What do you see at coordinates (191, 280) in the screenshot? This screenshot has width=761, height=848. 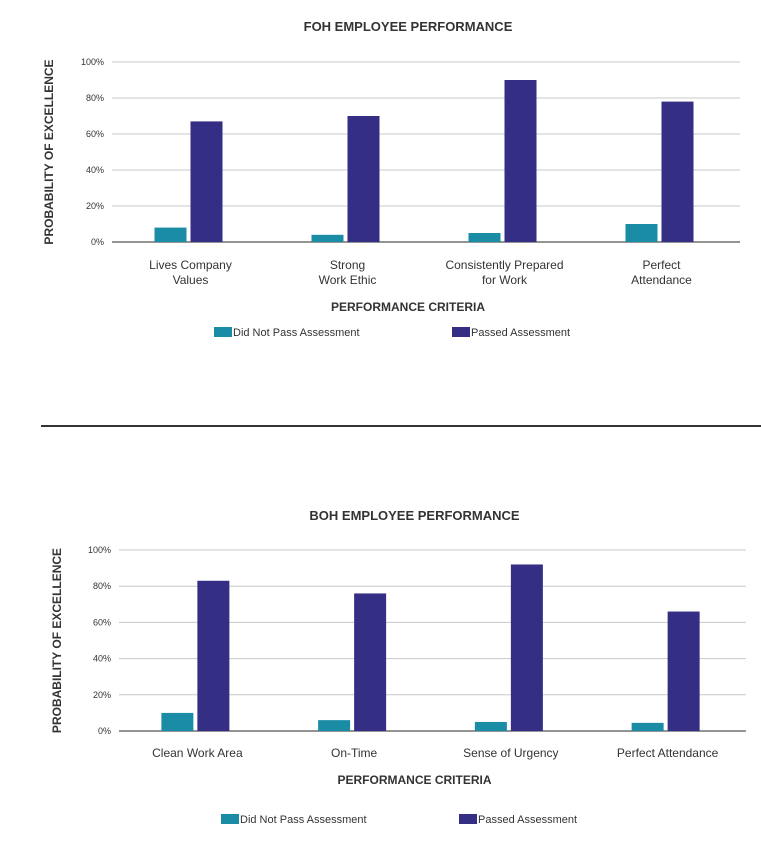 I see `x-category-label: Values` at bounding box center [191, 280].